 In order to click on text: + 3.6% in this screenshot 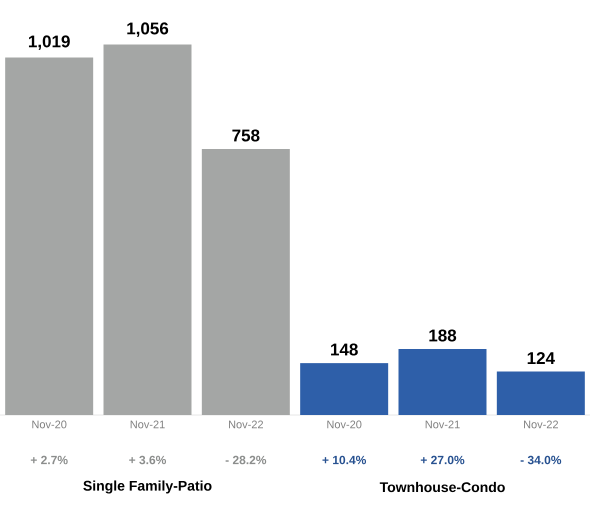, I will do `click(147, 460)`.